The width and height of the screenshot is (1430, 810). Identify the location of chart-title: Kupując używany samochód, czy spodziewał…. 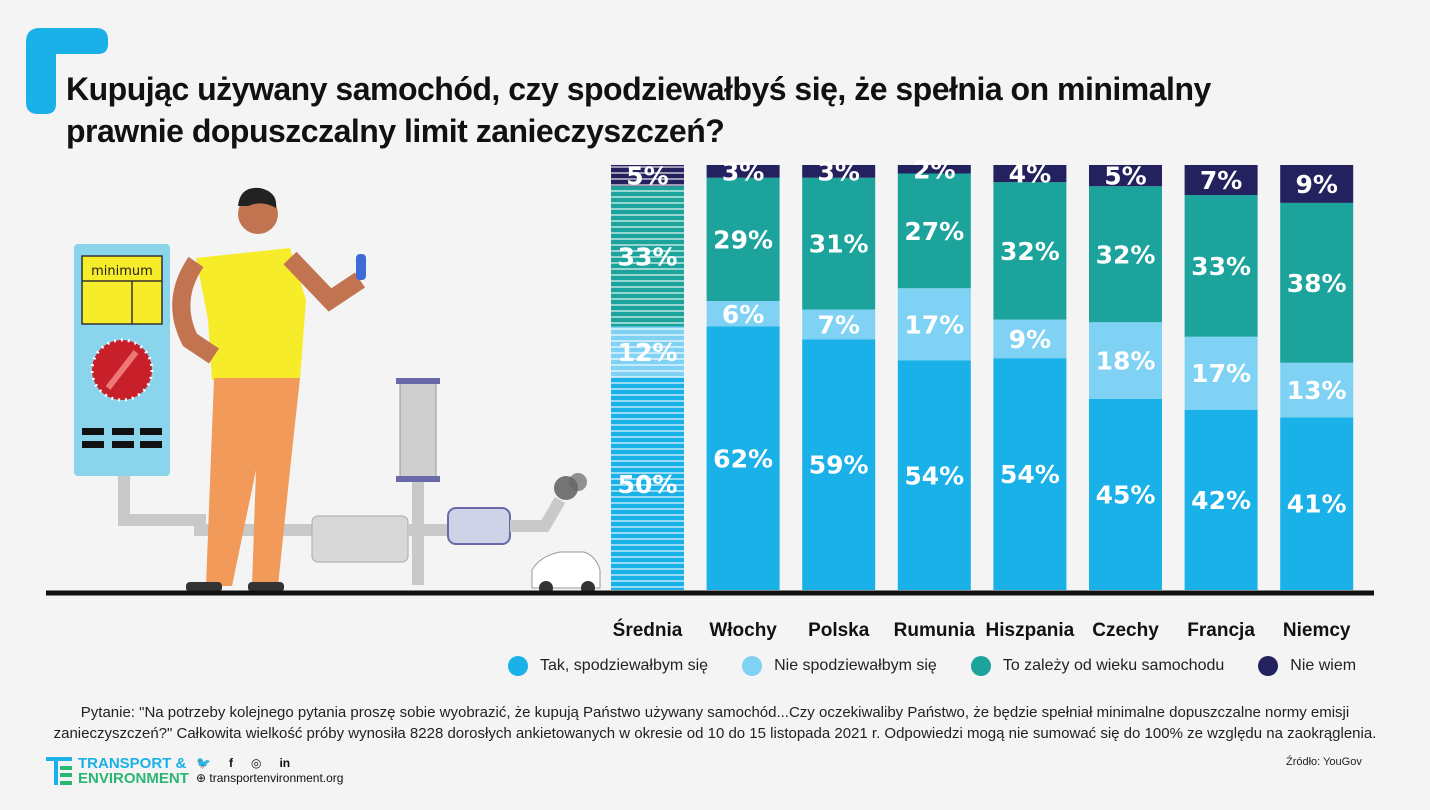
(638, 110).